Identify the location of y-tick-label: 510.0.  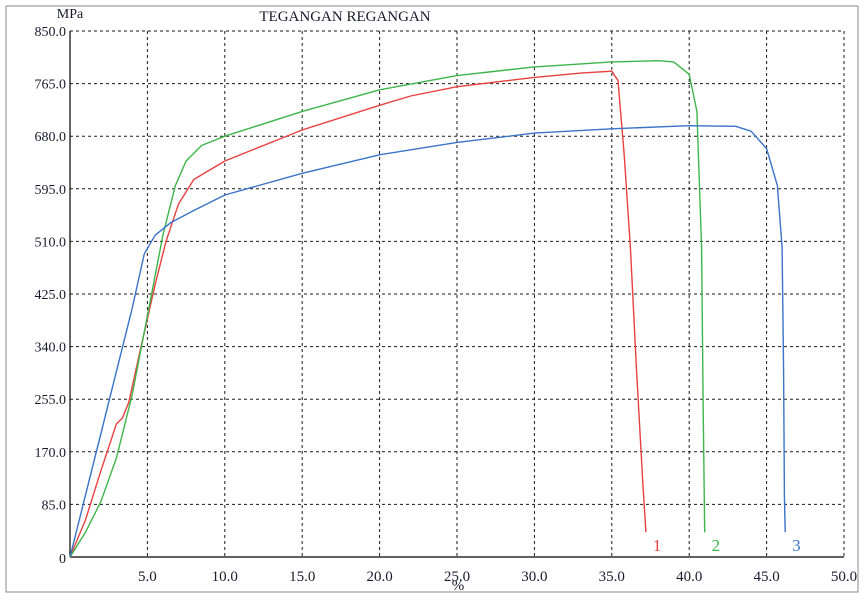
(51, 242).